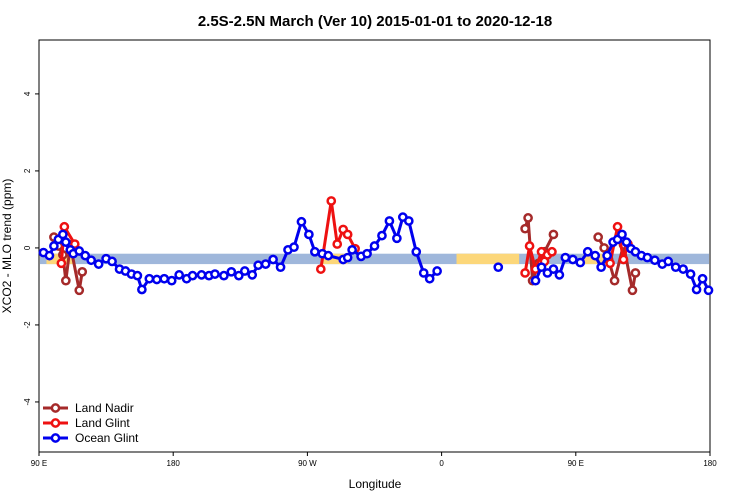 This screenshot has height=500, width=750. Describe the element at coordinates (27, 170) in the screenshot. I see `y-tick-label: 2` at that location.